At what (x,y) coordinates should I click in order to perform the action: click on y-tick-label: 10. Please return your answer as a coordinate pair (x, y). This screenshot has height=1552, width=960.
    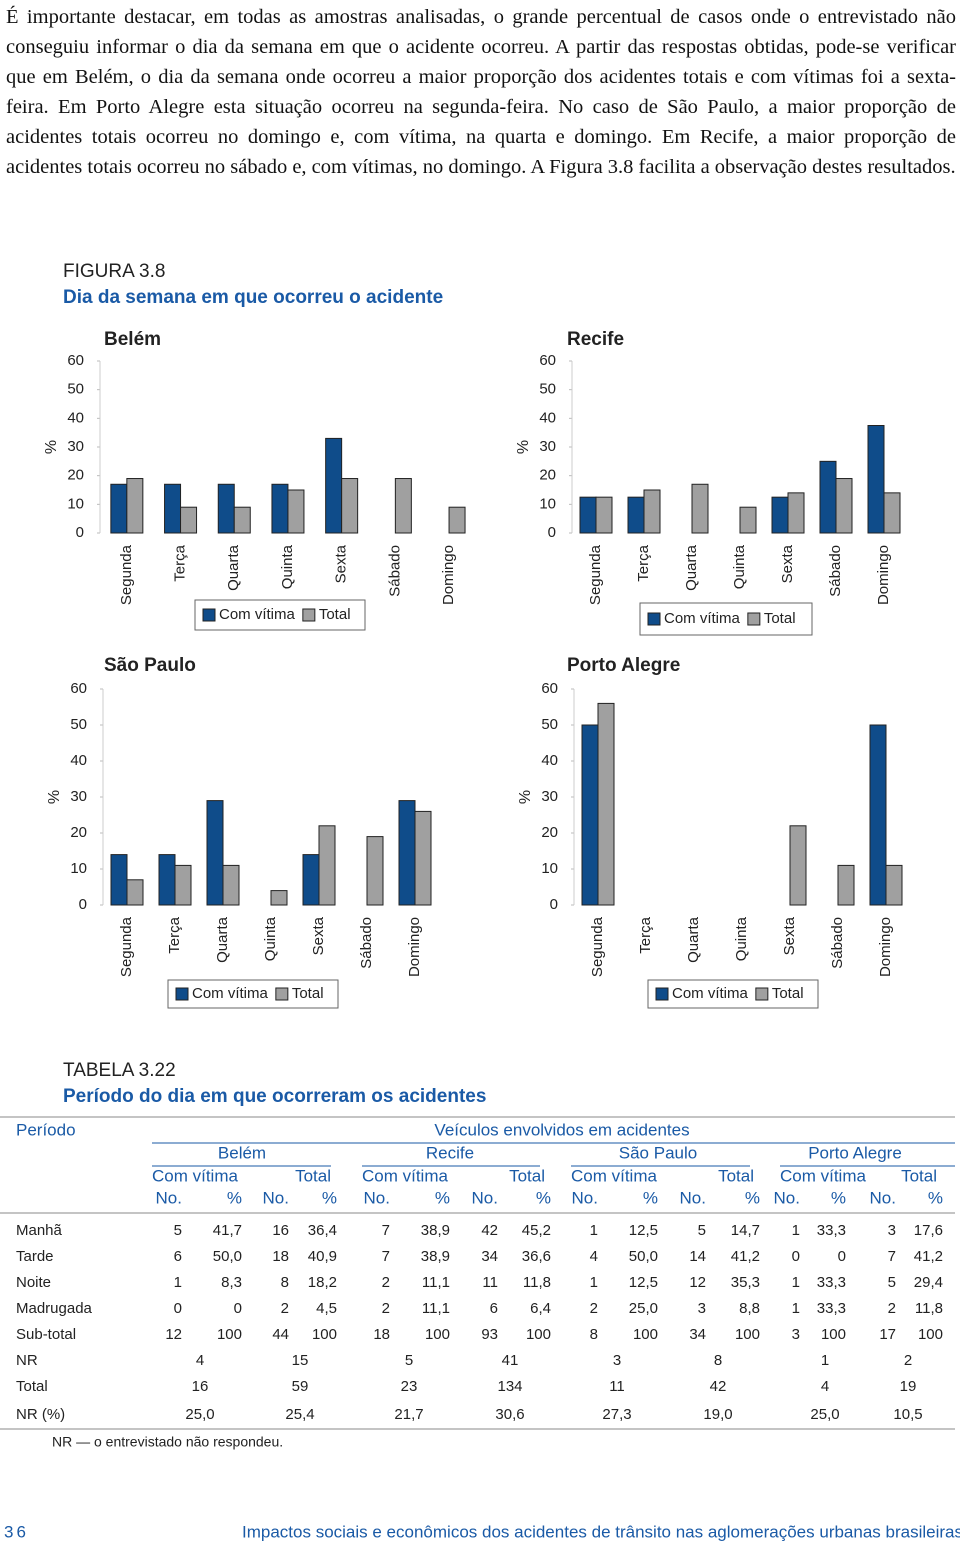
    Looking at the image, I should click on (78, 868).